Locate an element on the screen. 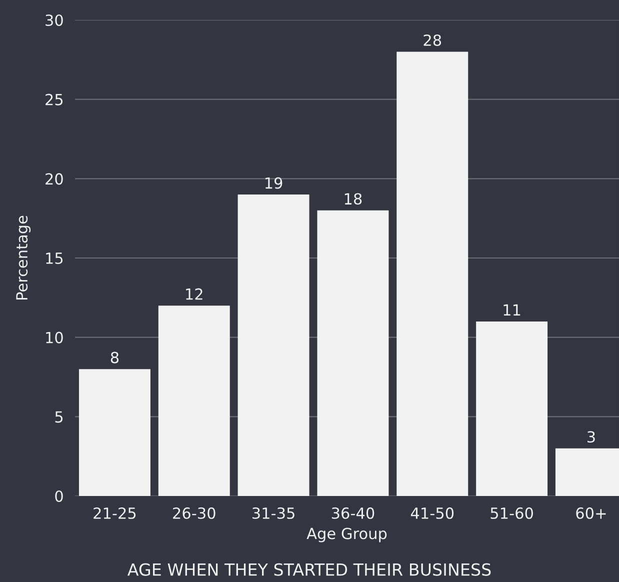  x-axis-title: Age Group is located at coordinates (346, 535).